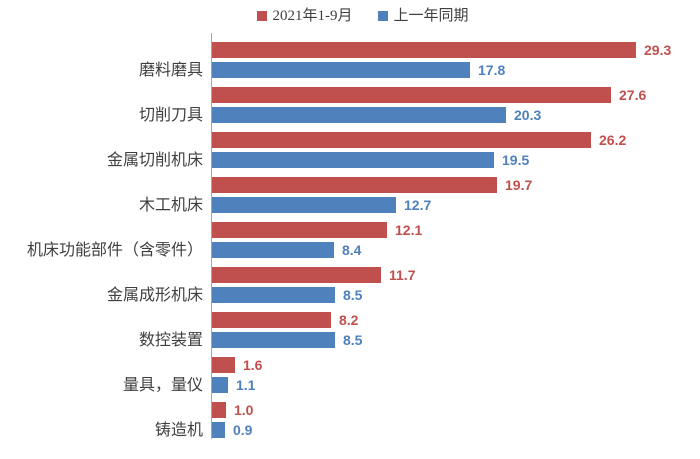  Describe the element at coordinates (312, 16) in the screenshot. I see `legend-label-current: 2021年1-9月` at that location.